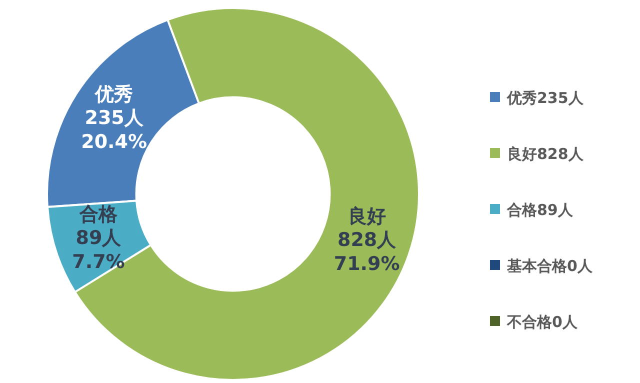 The image size is (640, 383). What do you see at coordinates (367, 240) in the screenshot?
I see `data-label: 良好 828人 71.9%` at bounding box center [367, 240].